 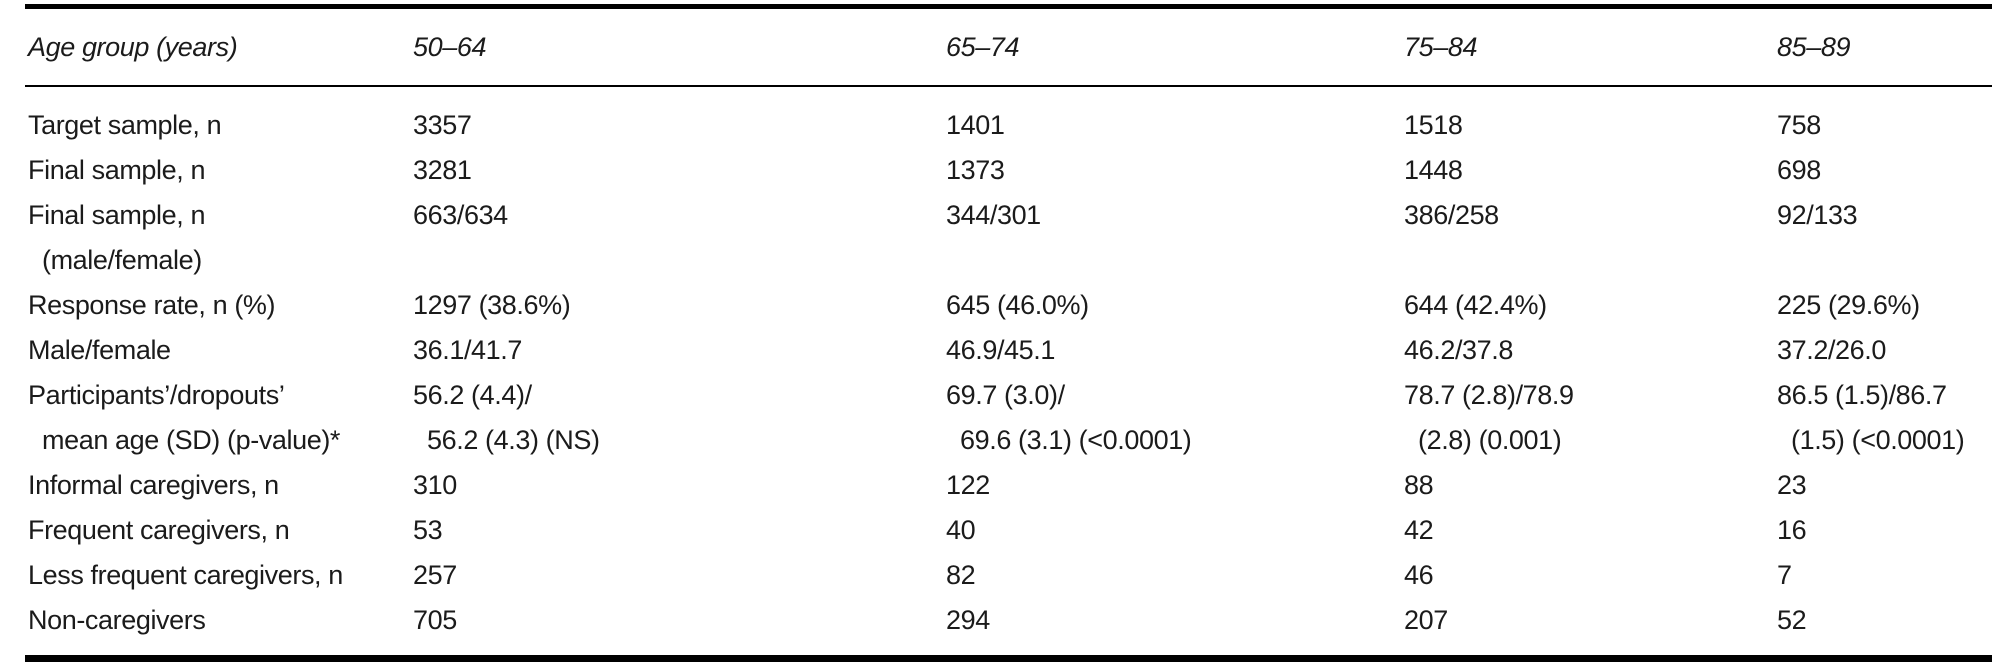 What do you see at coordinates (1590, 350) in the screenshot?
I see `data-cell: 46.2/37.8` at bounding box center [1590, 350].